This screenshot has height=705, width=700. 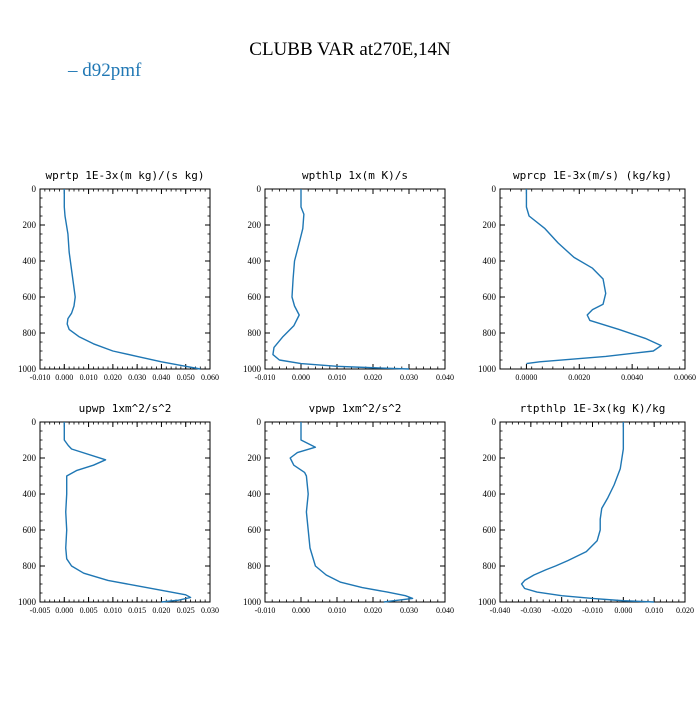 I want to click on legend: – d92pmf, so click(x=104, y=70).